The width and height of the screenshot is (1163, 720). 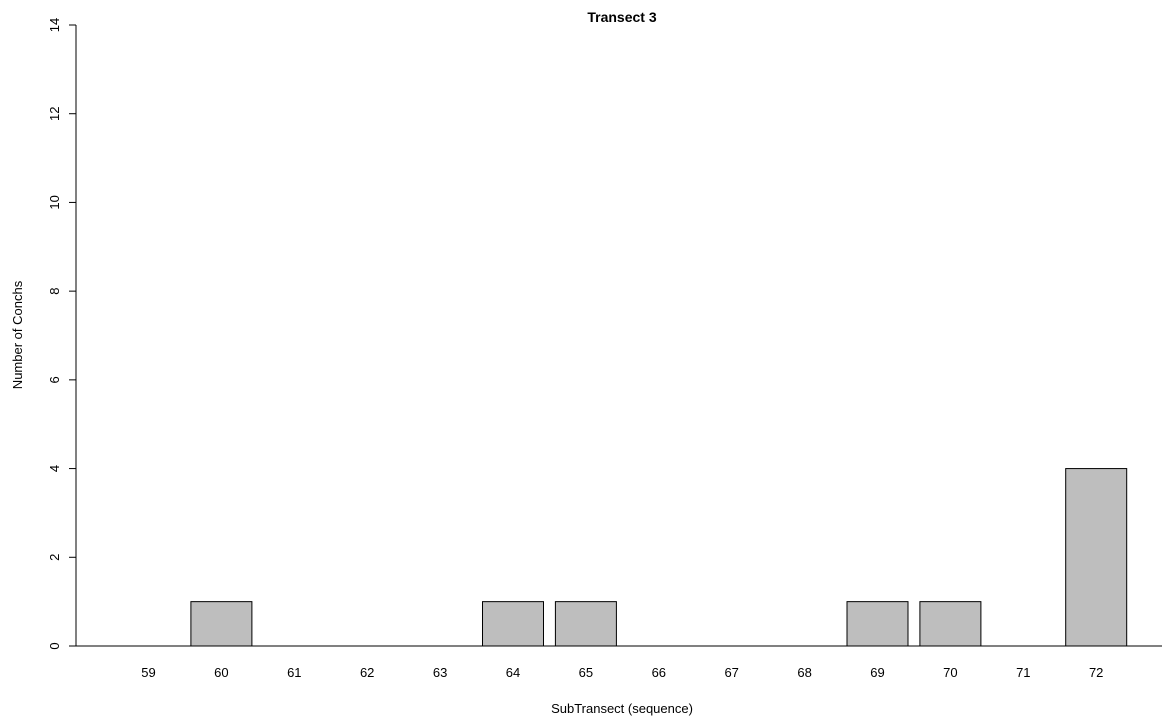 What do you see at coordinates (1096, 672) in the screenshot?
I see `x-tick-label: 72` at bounding box center [1096, 672].